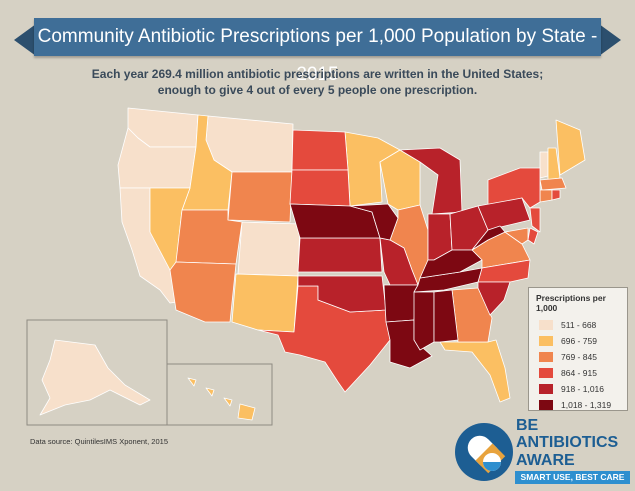  What do you see at coordinates (221, 399) in the screenshot?
I see `state-hi` at bounding box center [221, 399].